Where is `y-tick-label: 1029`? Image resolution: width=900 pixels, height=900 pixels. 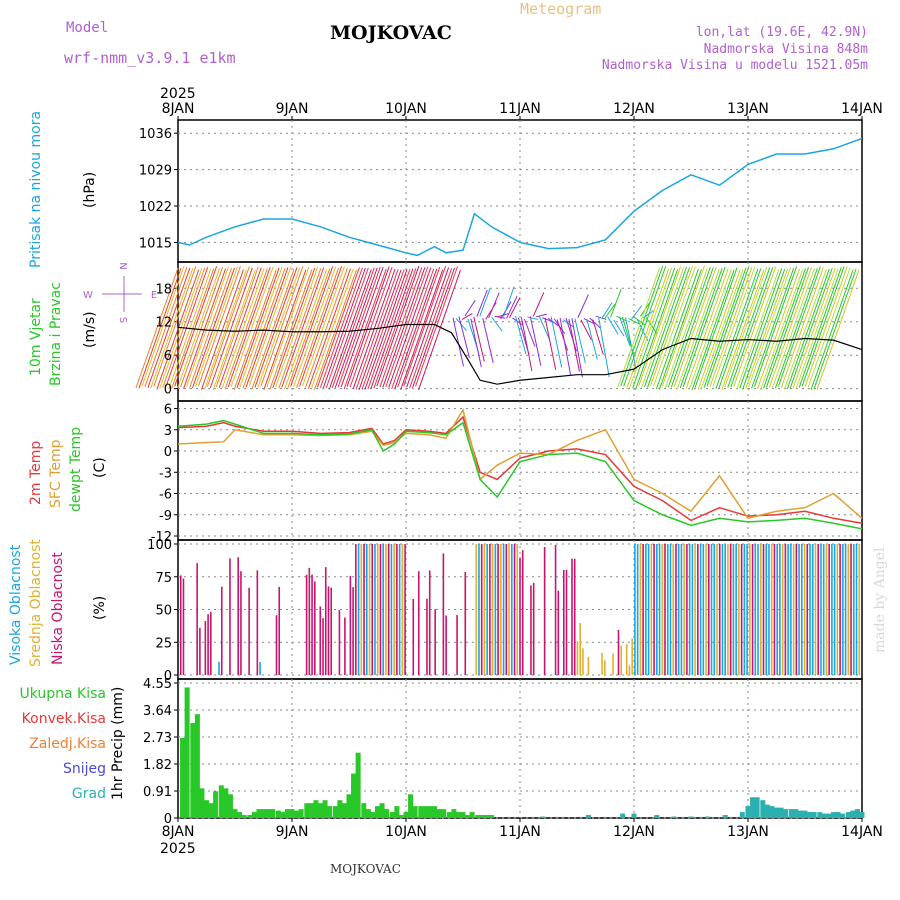 y-tick-label: 1029 is located at coordinates (155, 171).